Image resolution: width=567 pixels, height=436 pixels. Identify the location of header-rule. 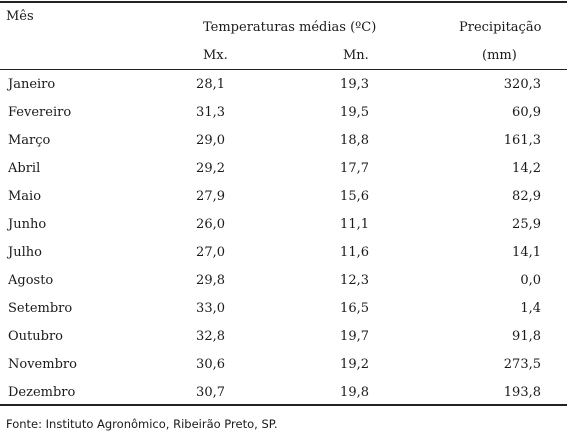
(283, 69).